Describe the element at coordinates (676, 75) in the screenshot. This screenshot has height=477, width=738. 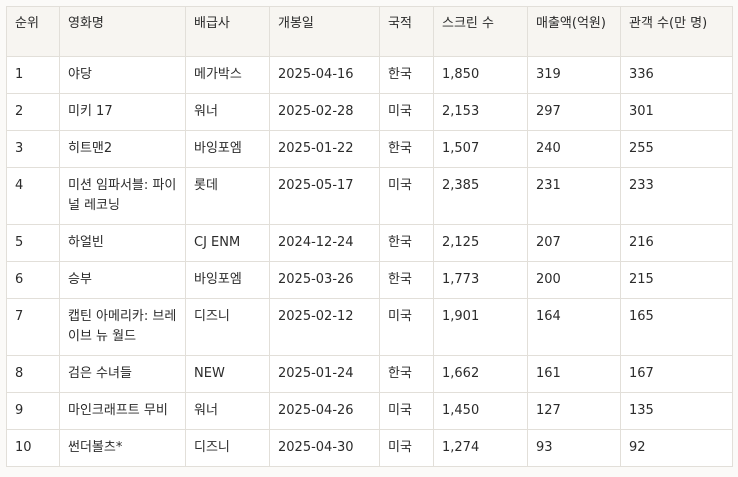
I see `cell-audience: 336` at that location.